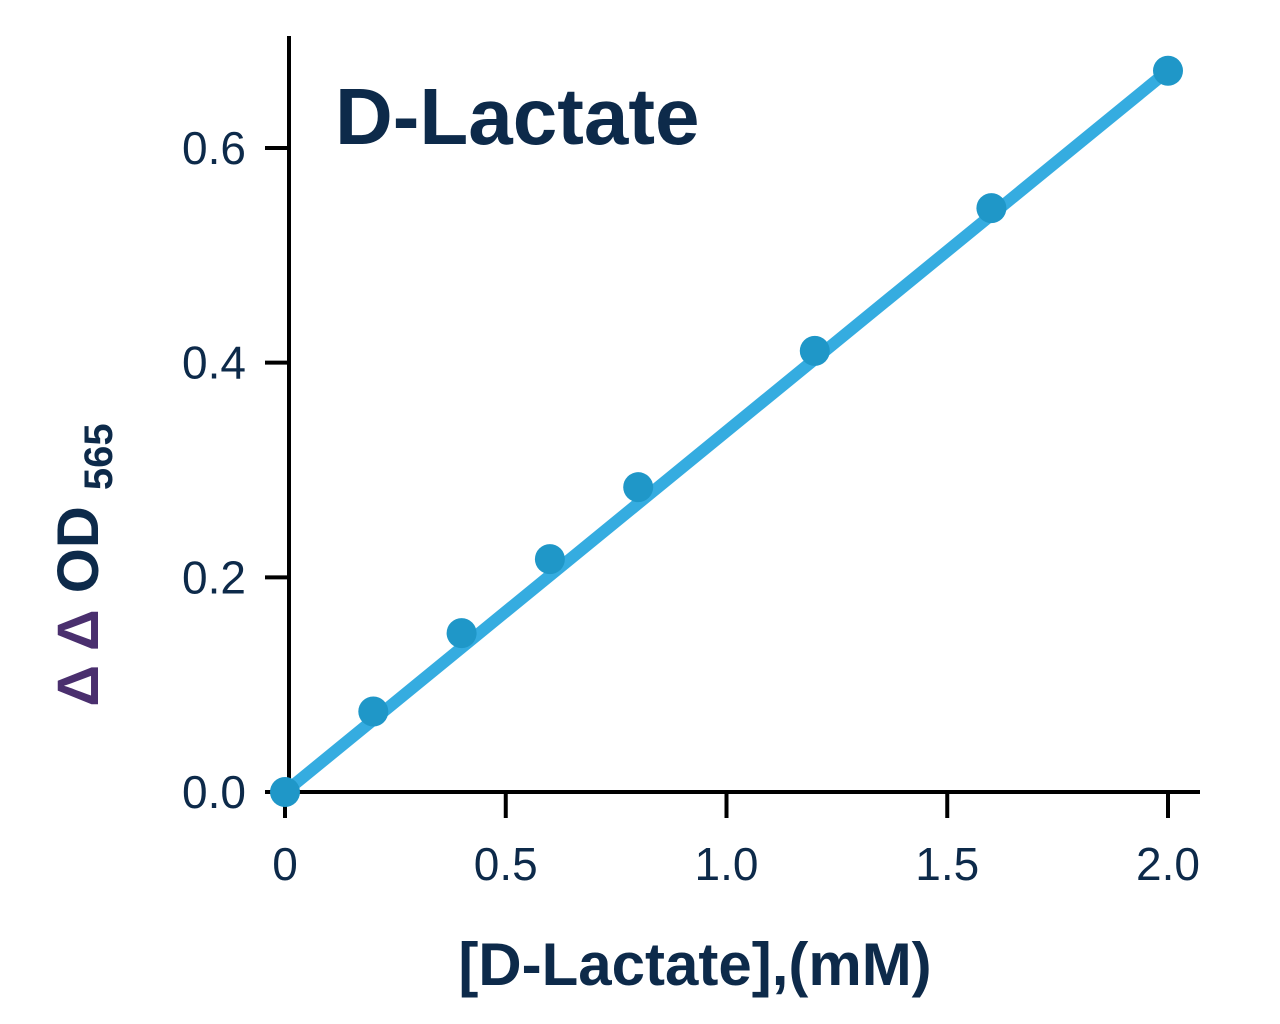 This screenshot has height=1024, width=1280. I want to click on y-tick-label-1: 0.2, so click(214, 577).